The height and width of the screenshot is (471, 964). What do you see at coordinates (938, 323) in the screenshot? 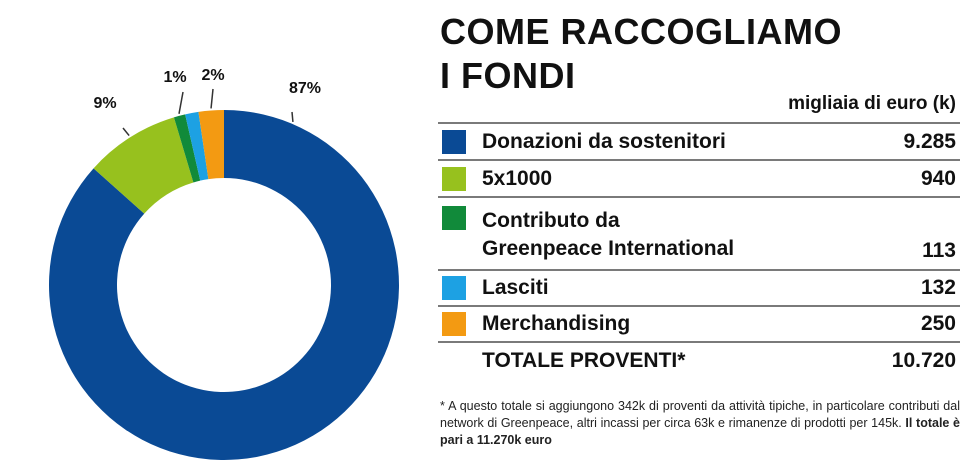
I see `legend-value: 250` at bounding box center [938, 323].